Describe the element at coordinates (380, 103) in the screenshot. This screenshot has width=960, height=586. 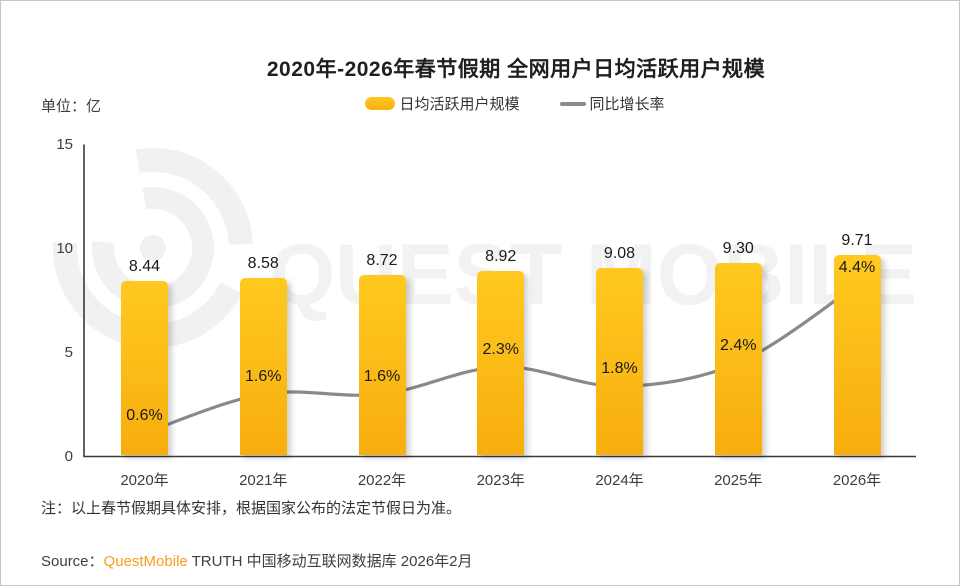
I see `bar-series-swatch` at that location.